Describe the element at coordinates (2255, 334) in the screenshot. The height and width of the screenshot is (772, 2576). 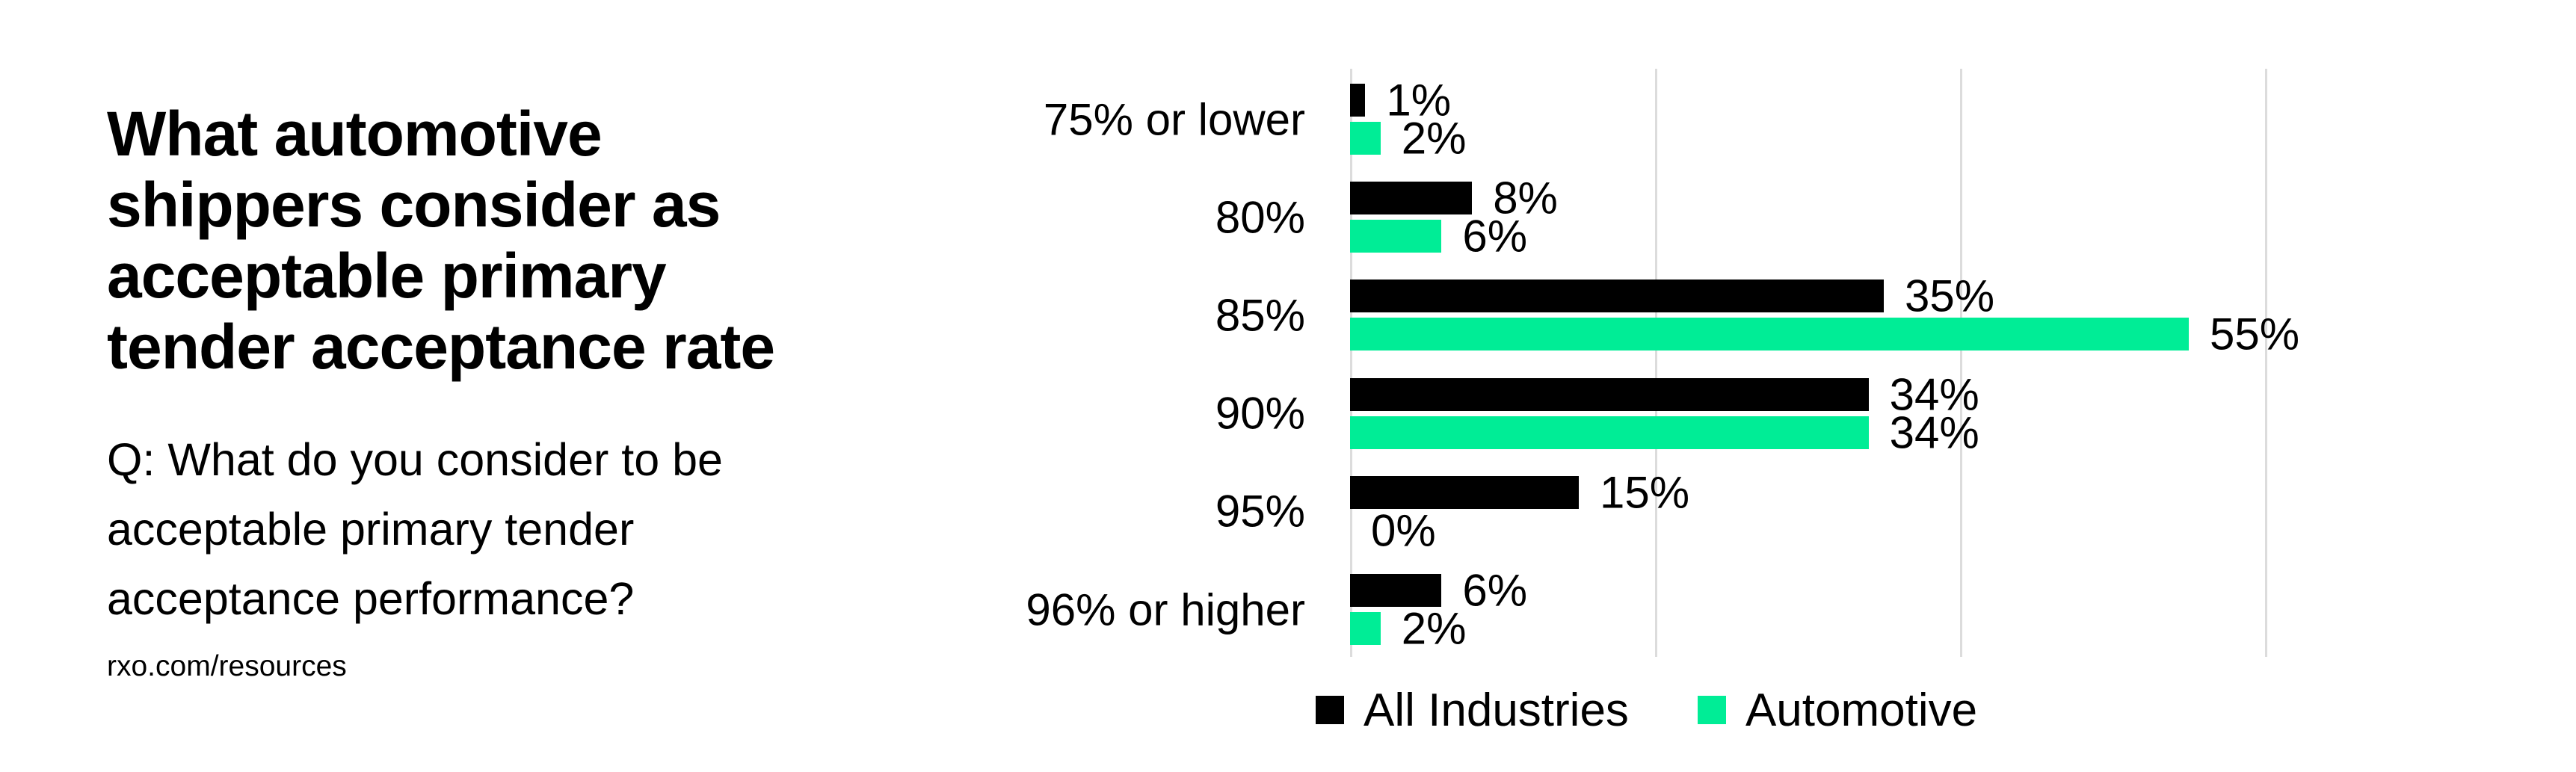
I see `value-label-automotive: 55%` at that location.